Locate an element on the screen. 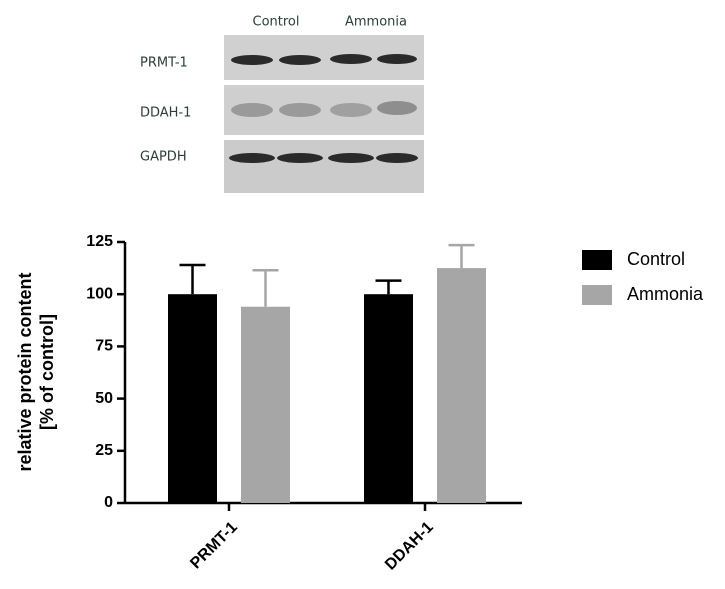  y-tick-label: 75 is located at coordinates (104, 346).